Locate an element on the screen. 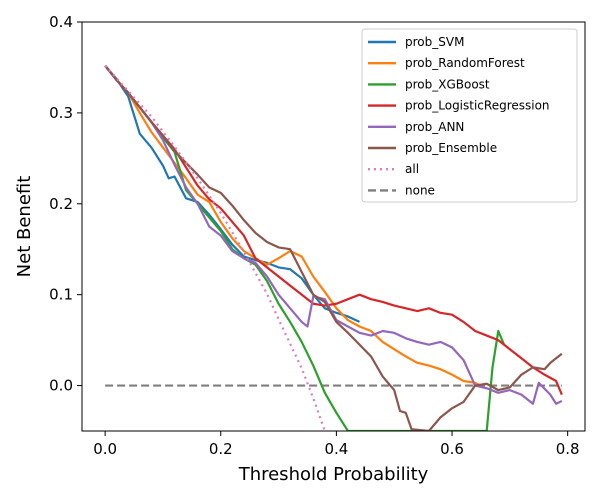  y-tick-label: 0.1 is located at coordinates (61, 295).